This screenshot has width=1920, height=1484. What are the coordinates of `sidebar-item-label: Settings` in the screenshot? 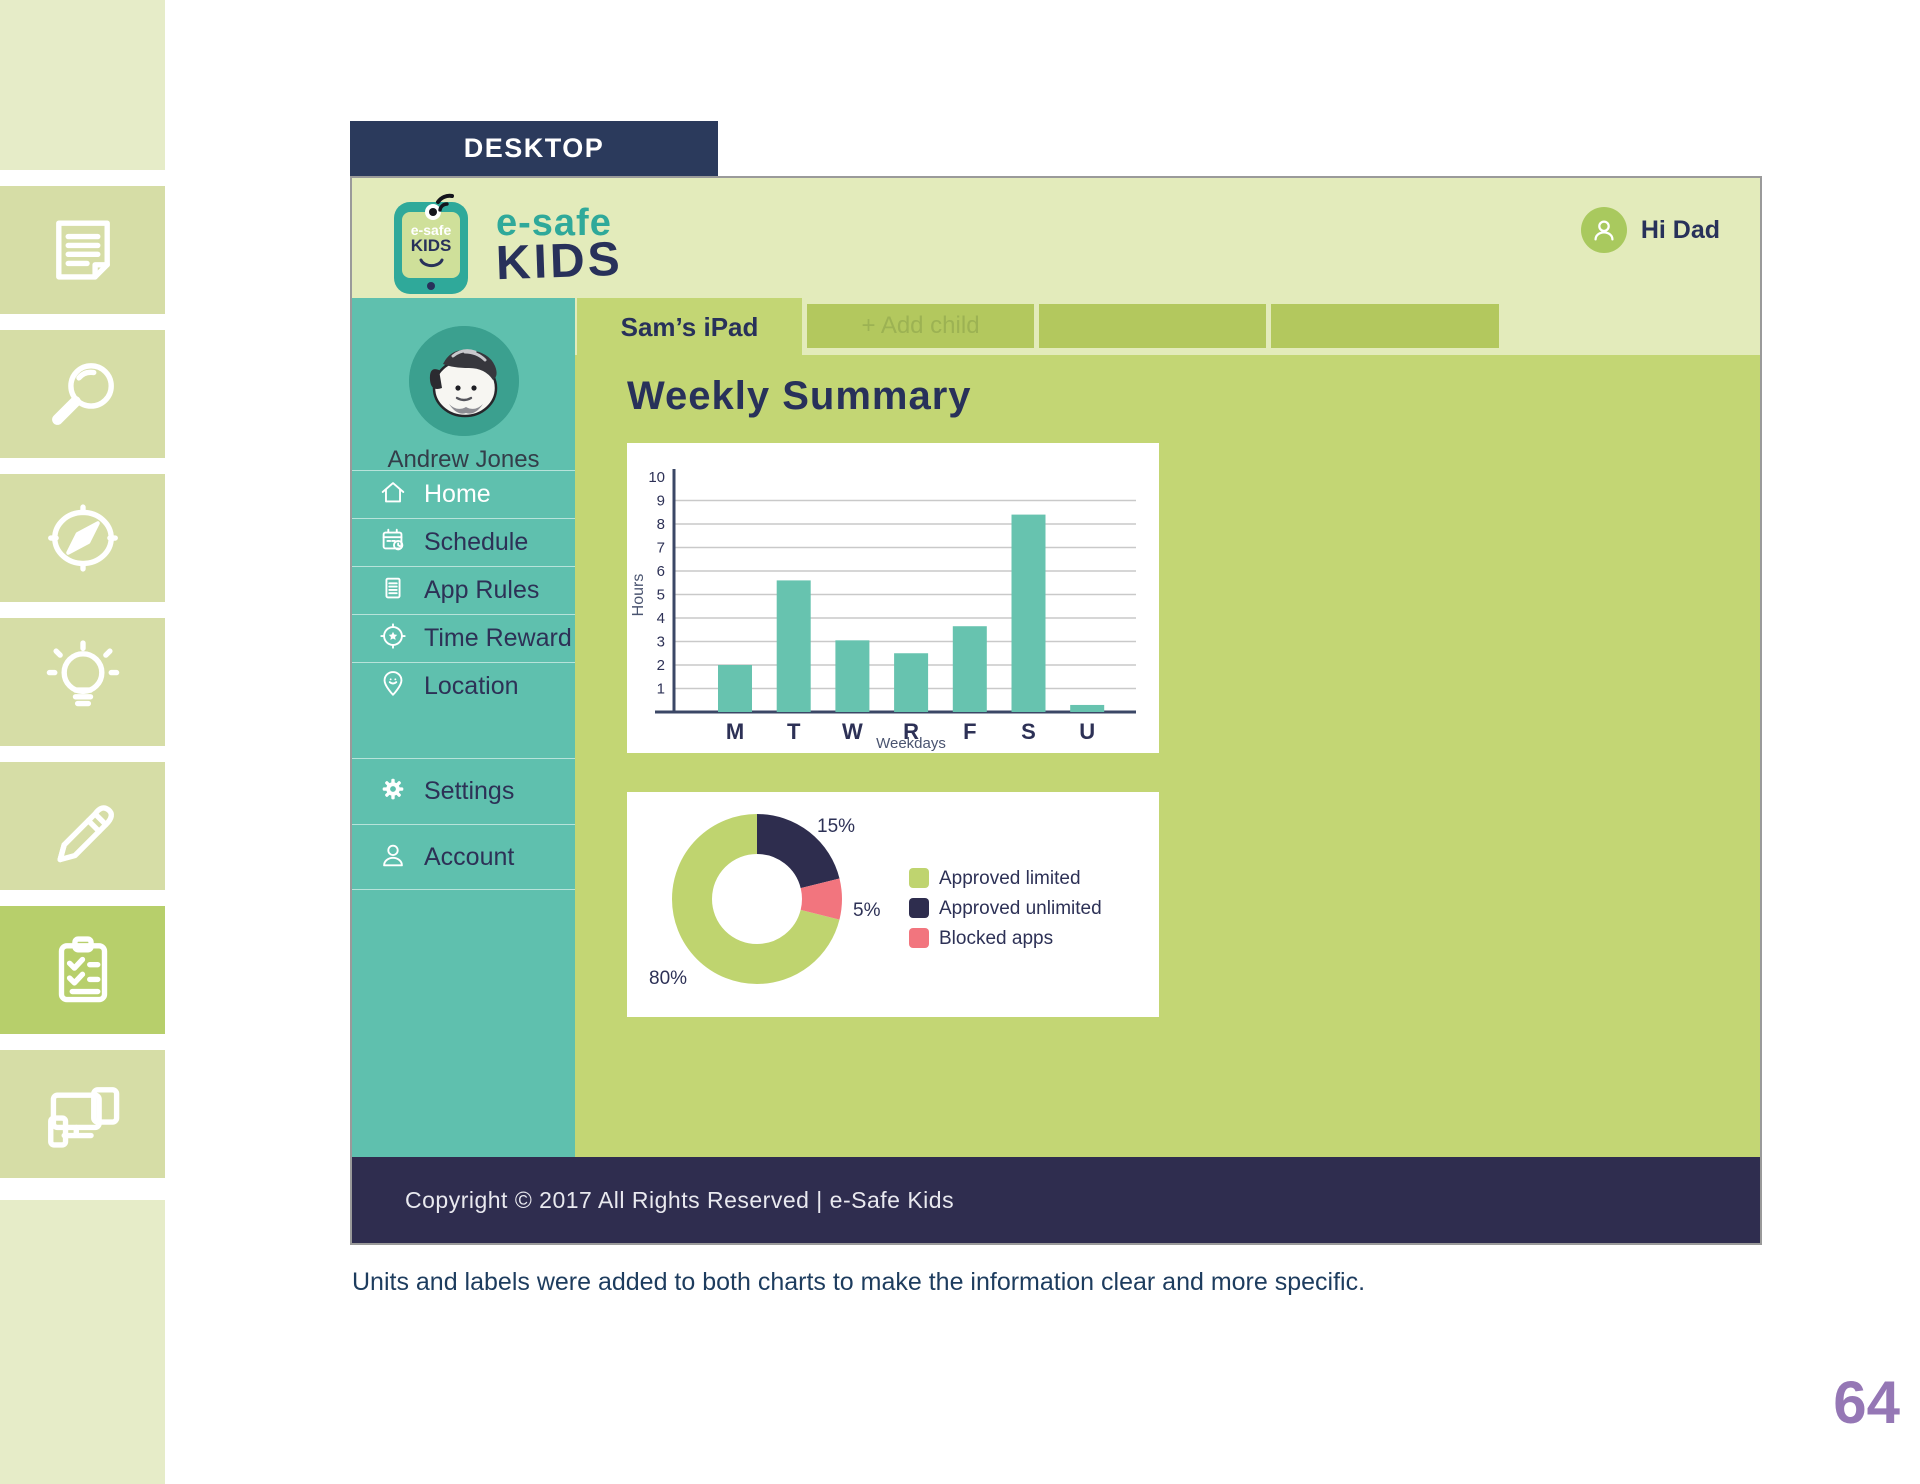 It's located at (469, 791).